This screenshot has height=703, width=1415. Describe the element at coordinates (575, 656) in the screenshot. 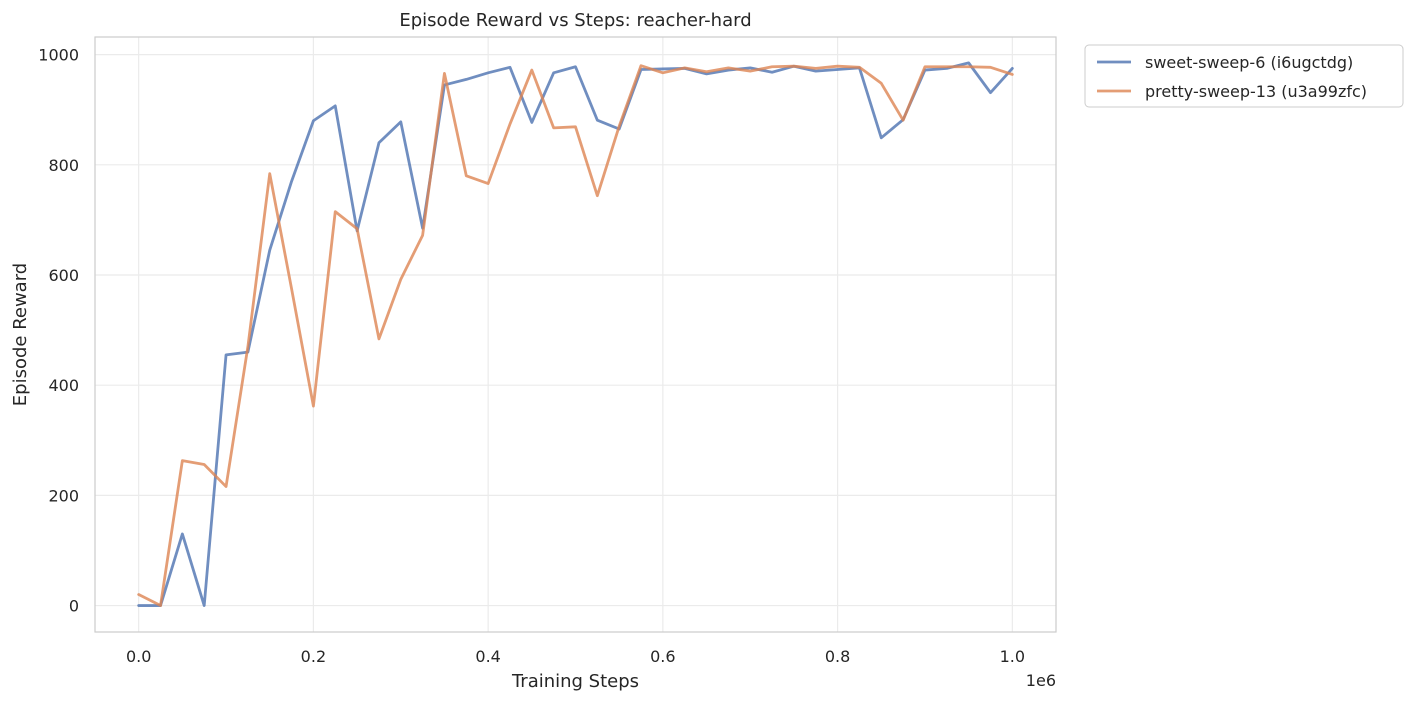

I see `x-axis-ticks: 0.0 0.2 0.4 0.6 0.8 1.0` at that location.